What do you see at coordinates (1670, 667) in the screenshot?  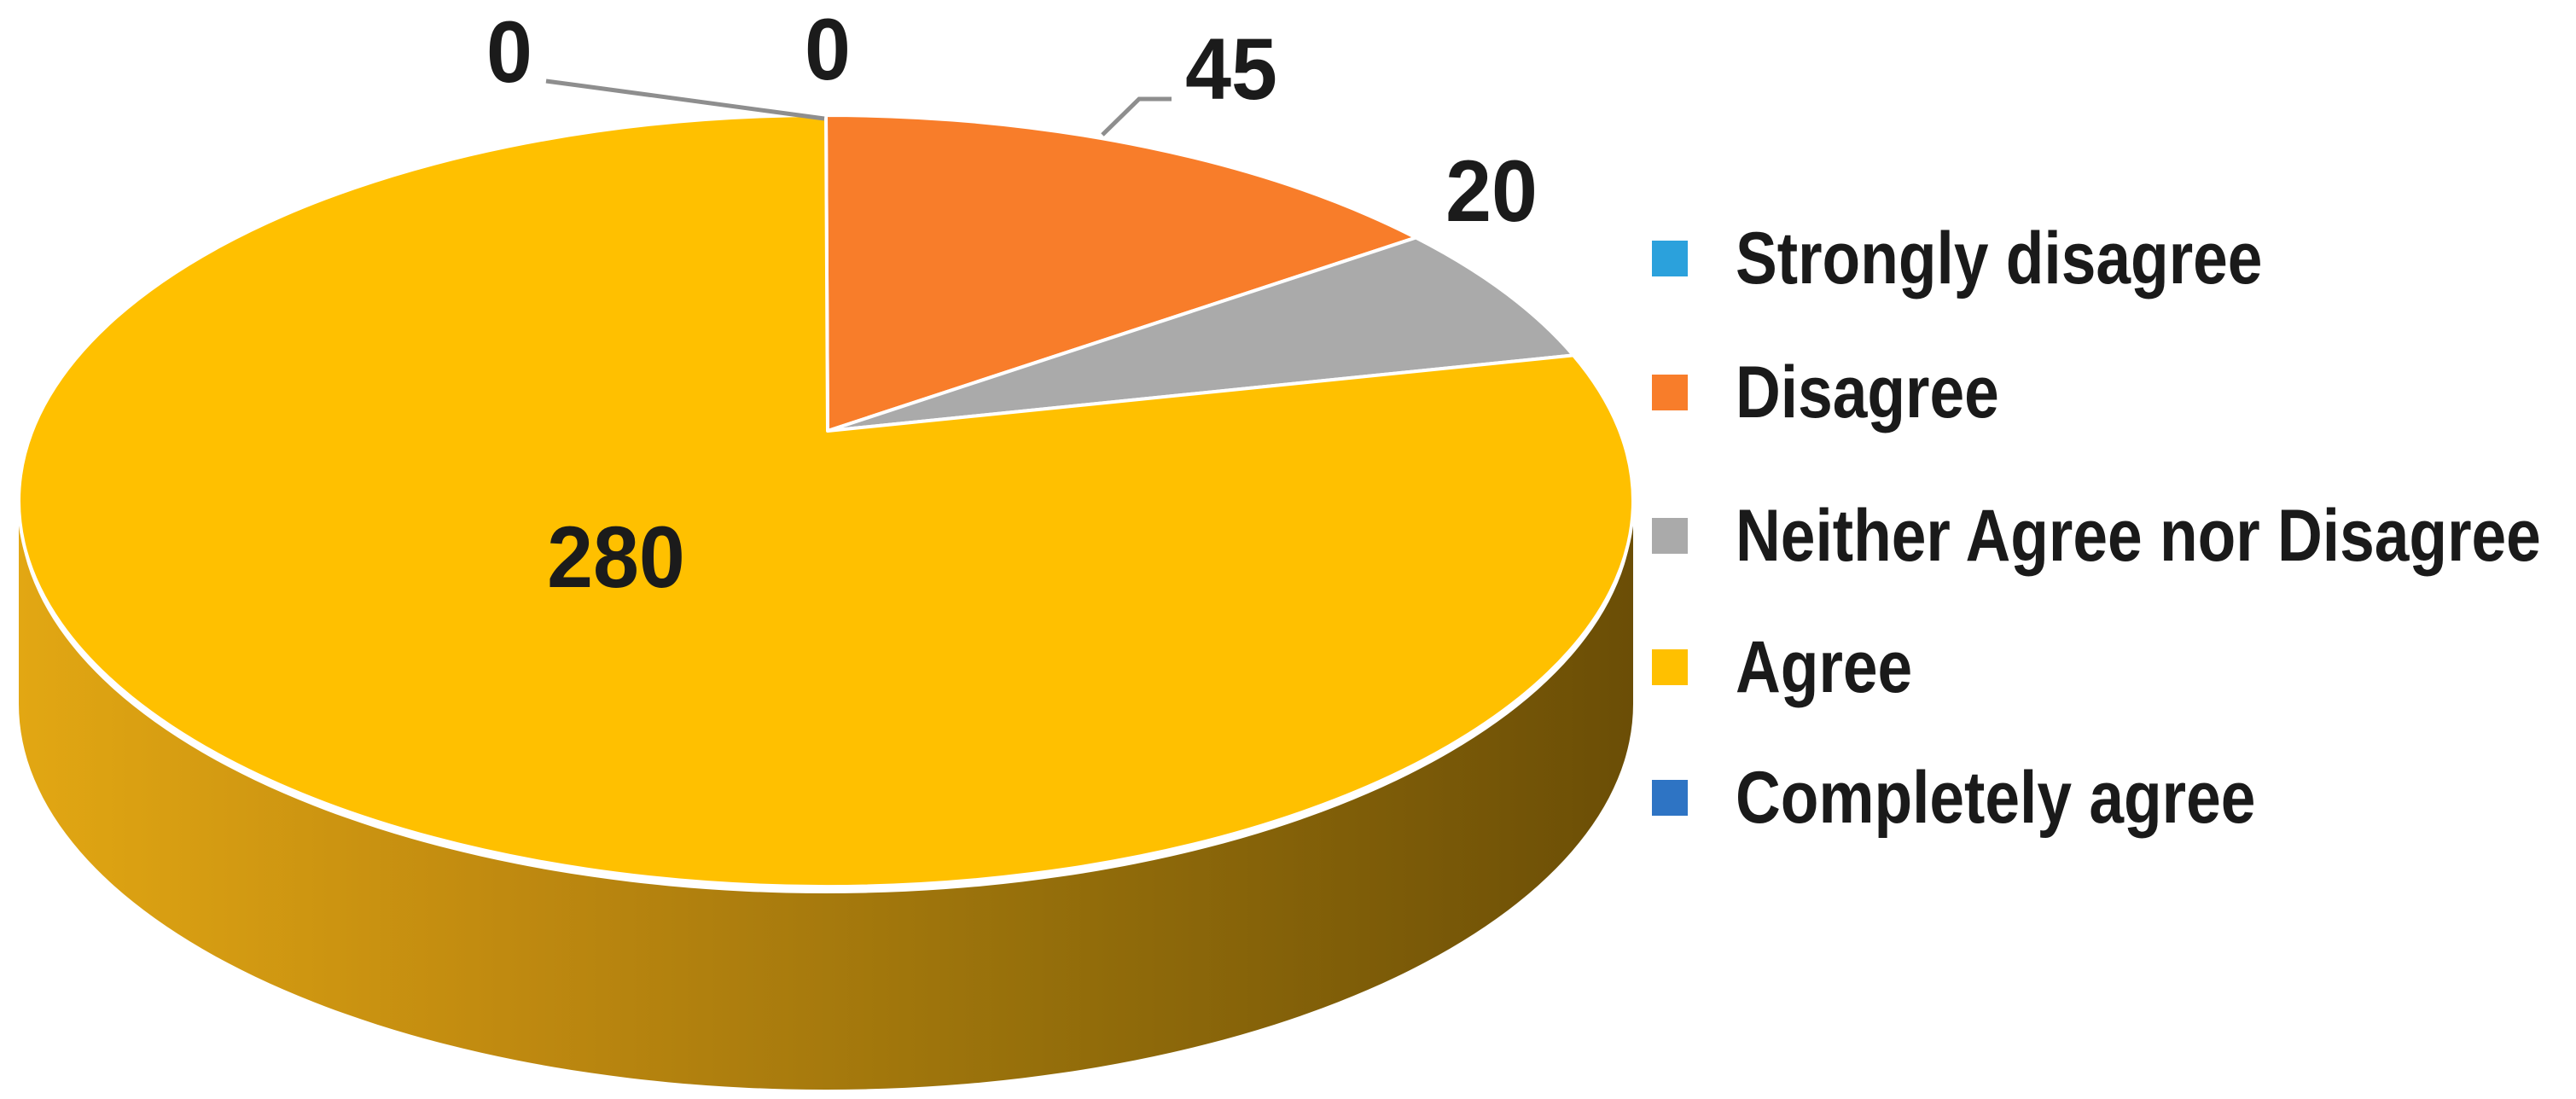 I see `legend-swatch-agree` at bounding box center [1670, 667].